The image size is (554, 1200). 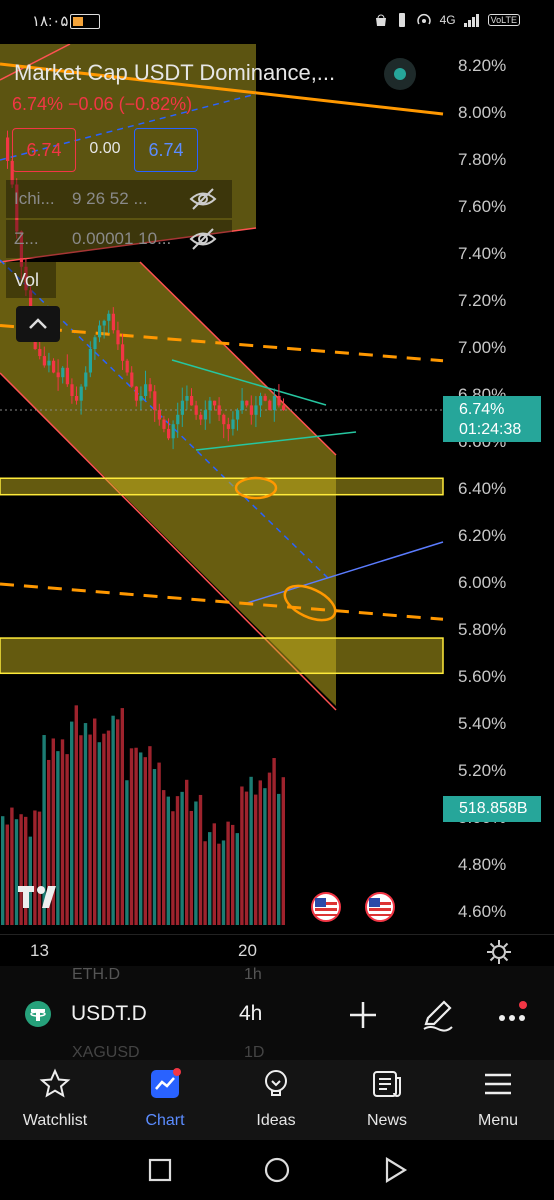 What do you see at coordinates (277, 22) in the screenshot?
I see `status-bar: ۱۸:۰۵ 4G VoLTE` at bounding box center [277, 22].